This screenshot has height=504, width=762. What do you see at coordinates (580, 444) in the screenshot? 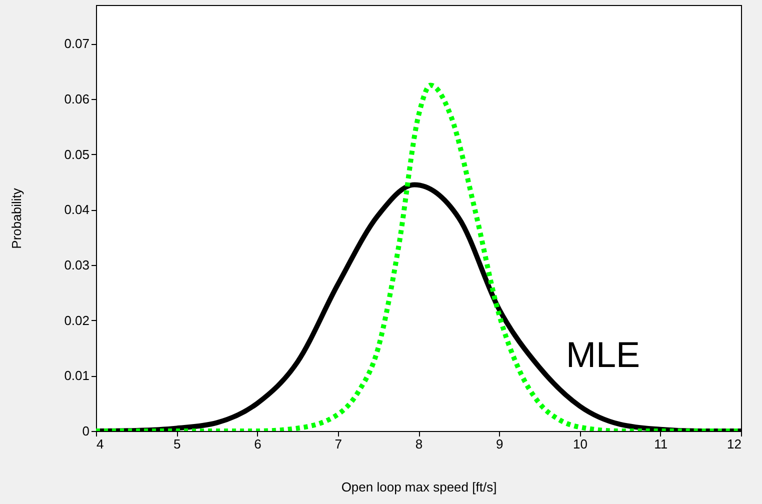
I see `x-tick-label: 10` at bounding box center [580, 444].